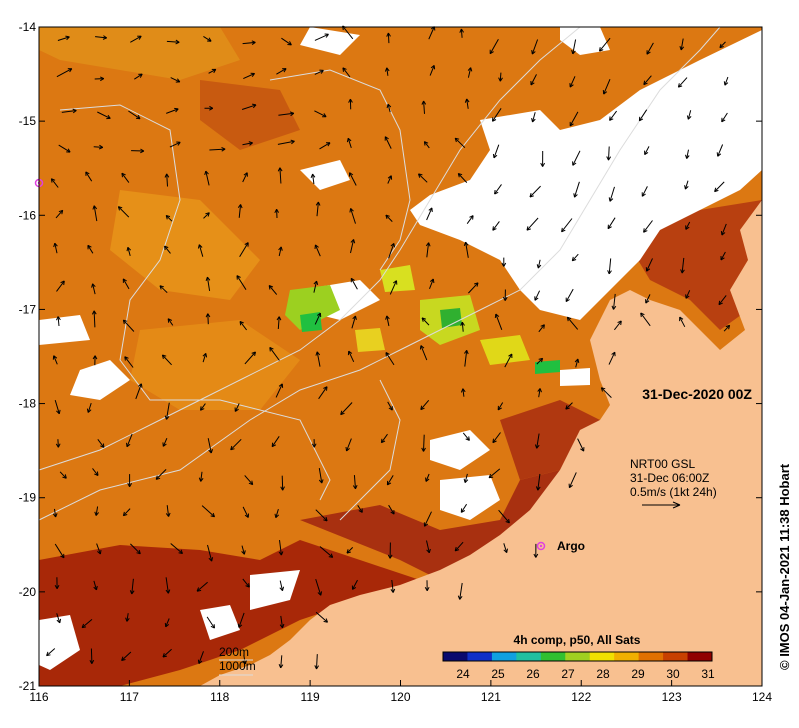  What do you see at coordinates (463, 674) in the screenshot?
I see `colorbar-tick-label: 24` at bounding box center [463, 674].